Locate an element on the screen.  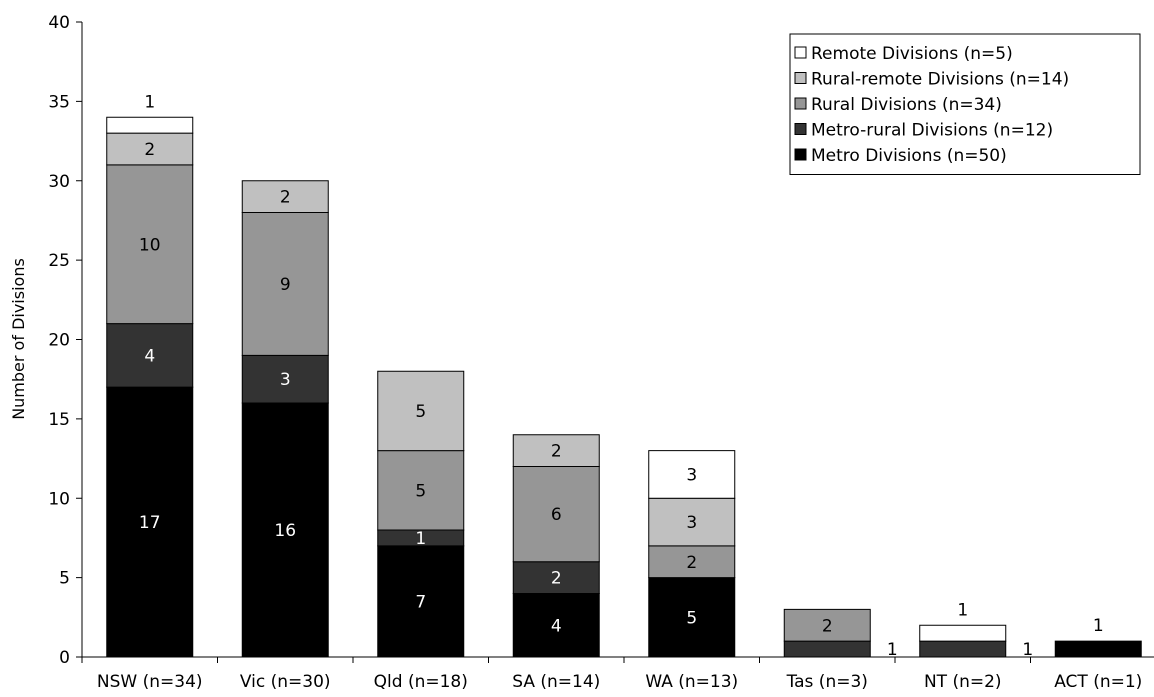
x-category-label: WA (n=13) is located at coordinates (691, 682).